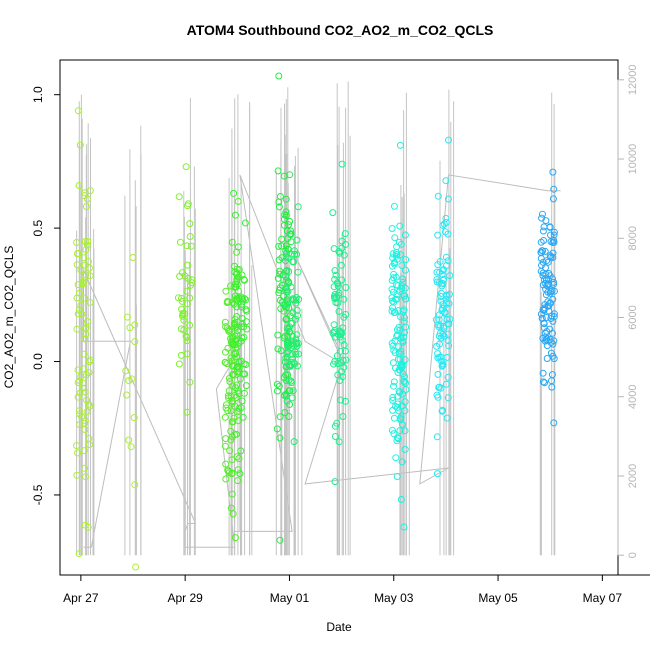 The image size is (650, 650). I want to click on x-tick-label: May 07, so click(603, 598).